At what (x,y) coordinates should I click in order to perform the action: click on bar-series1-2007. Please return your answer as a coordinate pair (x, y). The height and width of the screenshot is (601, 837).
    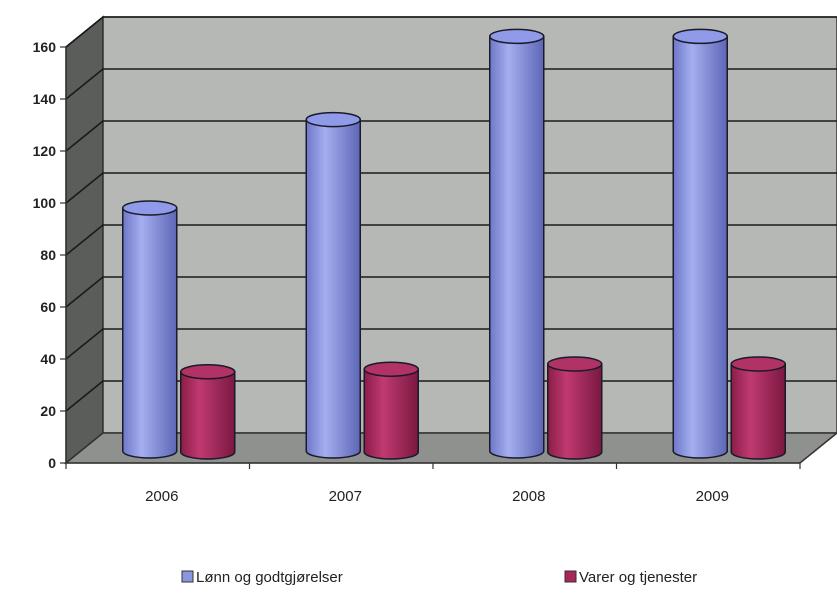
    Looking at the image, I should click on (333, 285).